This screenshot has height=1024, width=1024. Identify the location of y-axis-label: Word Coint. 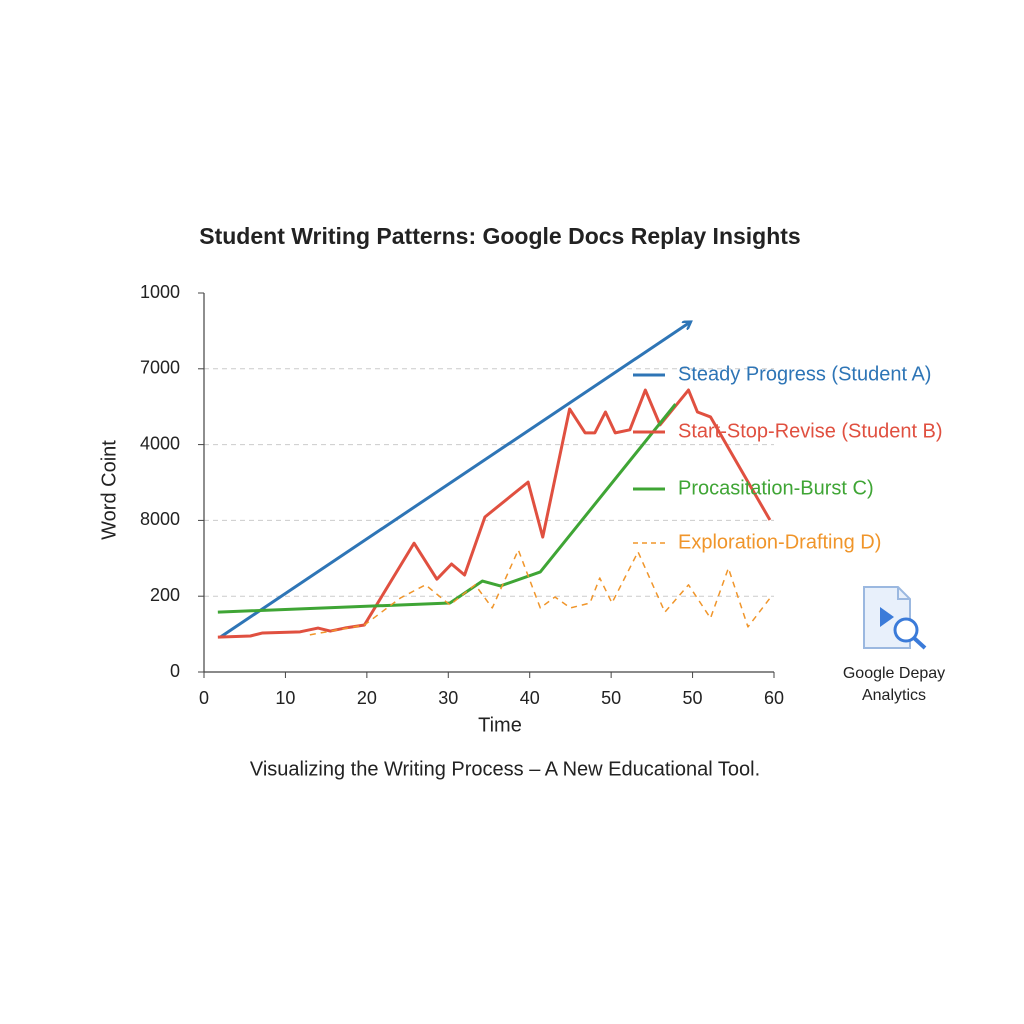
(109, 490).